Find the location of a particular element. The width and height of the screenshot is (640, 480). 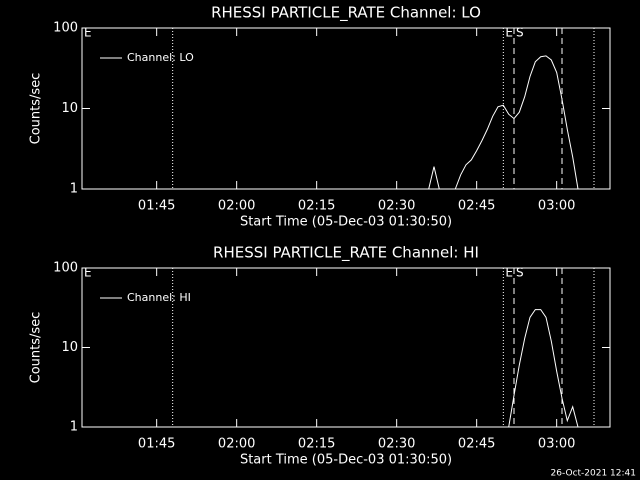

legend-label: Channel: HI is located at coordinates (159, 297).